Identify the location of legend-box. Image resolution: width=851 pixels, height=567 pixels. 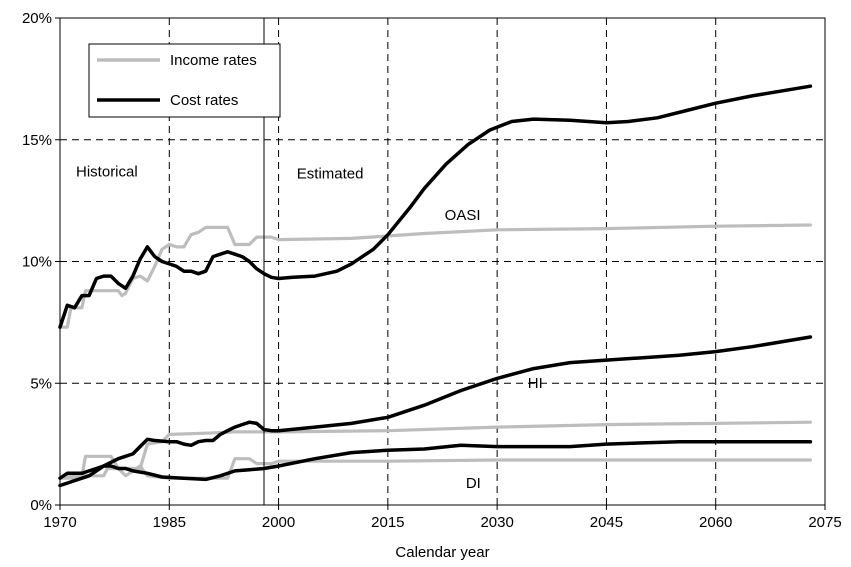
(184, 80).